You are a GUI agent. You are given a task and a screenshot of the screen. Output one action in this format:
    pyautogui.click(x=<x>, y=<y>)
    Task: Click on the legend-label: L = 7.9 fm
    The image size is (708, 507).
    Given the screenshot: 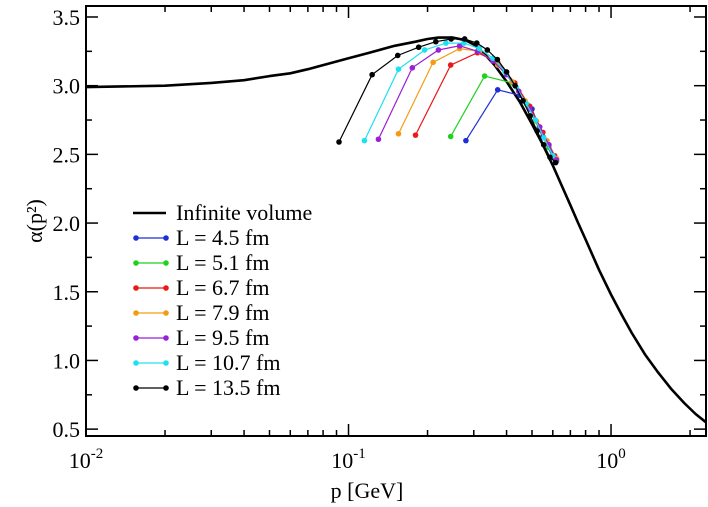 What is the action you would take?
    pyautogui.click(x=222, y=312)
    